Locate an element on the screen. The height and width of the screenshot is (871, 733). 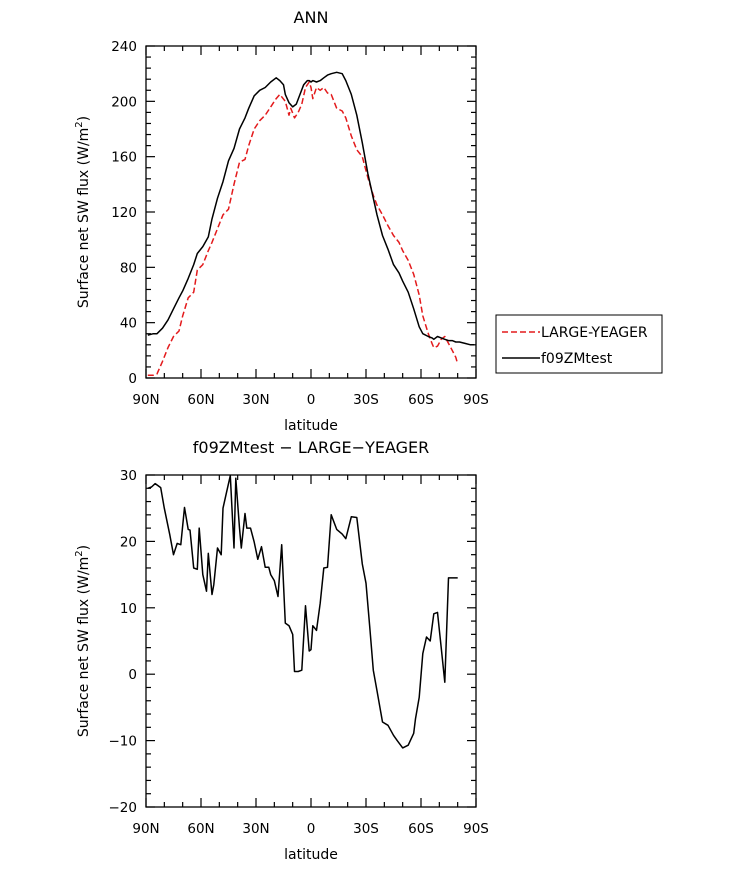
bottom-x-tick-label: 90S is located at coordinates (476, 829).